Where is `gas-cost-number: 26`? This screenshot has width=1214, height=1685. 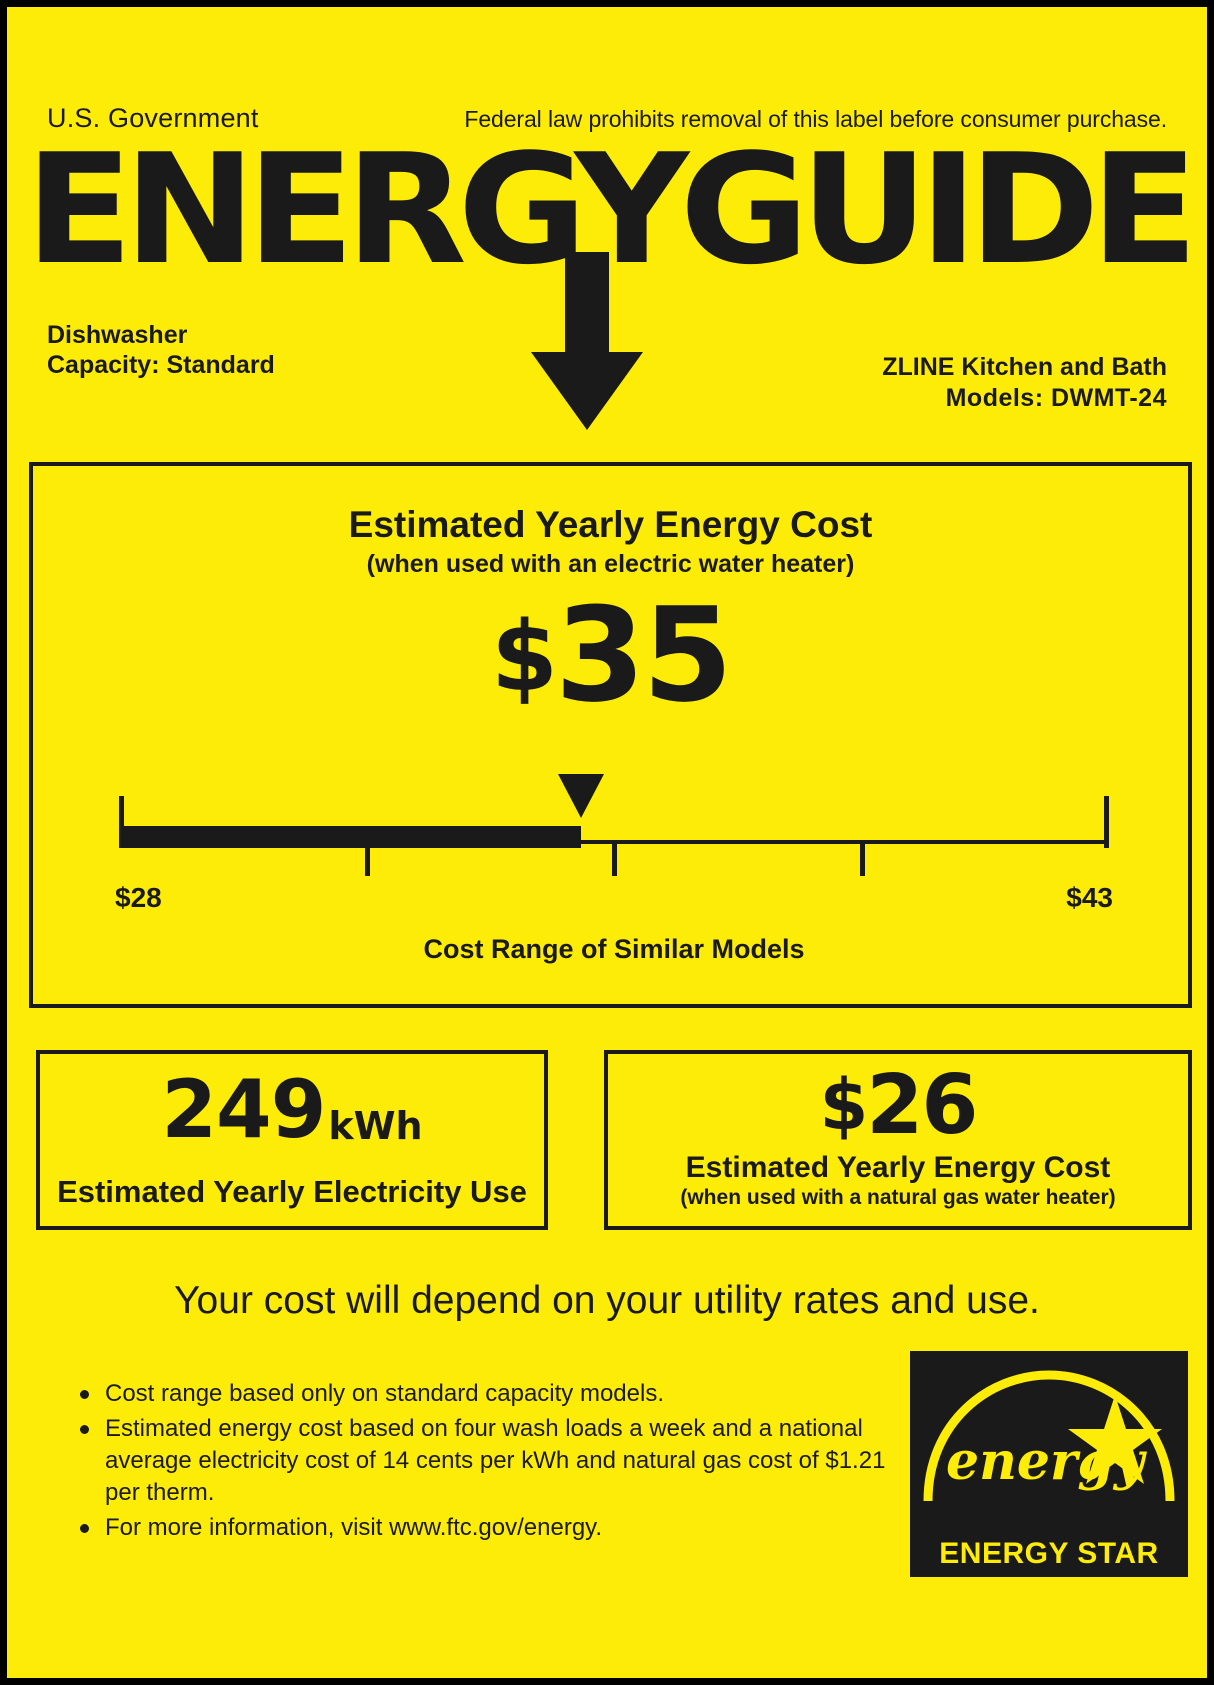
gas-cost-number: 26 is located at coordinates (922, 1105).